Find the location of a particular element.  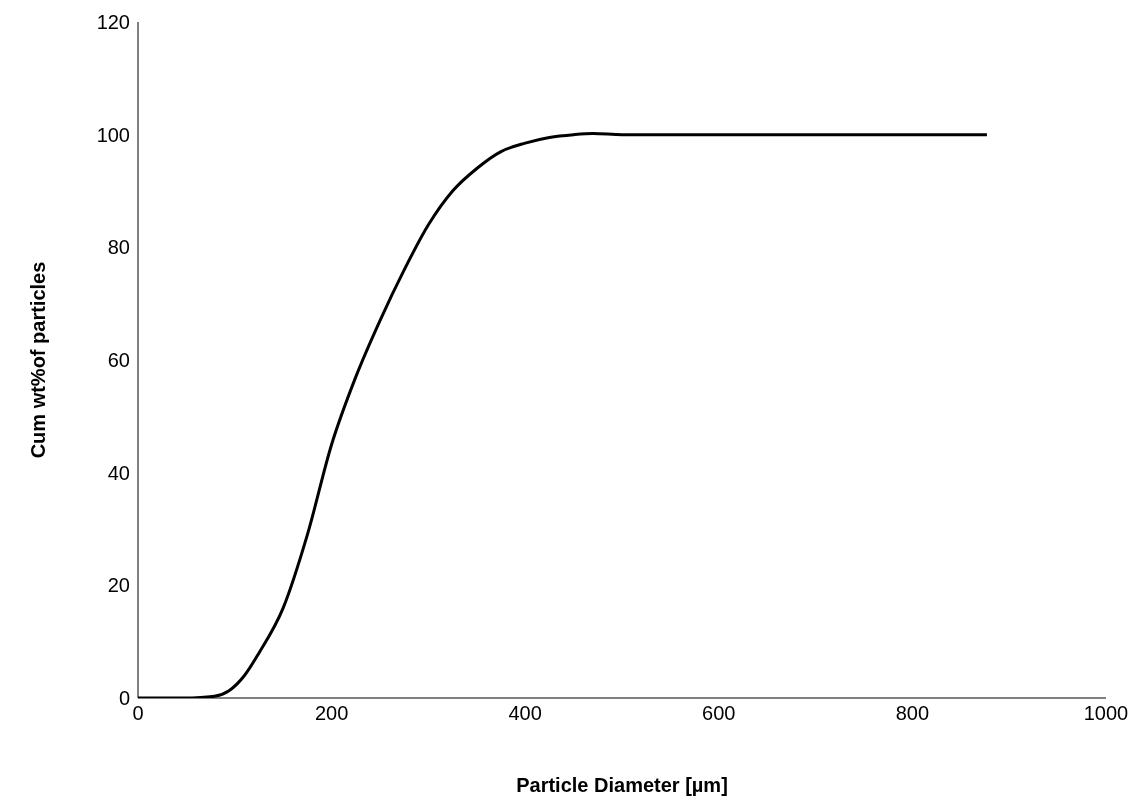

y-tick-label: 20 is located at coordinates (118, 585).